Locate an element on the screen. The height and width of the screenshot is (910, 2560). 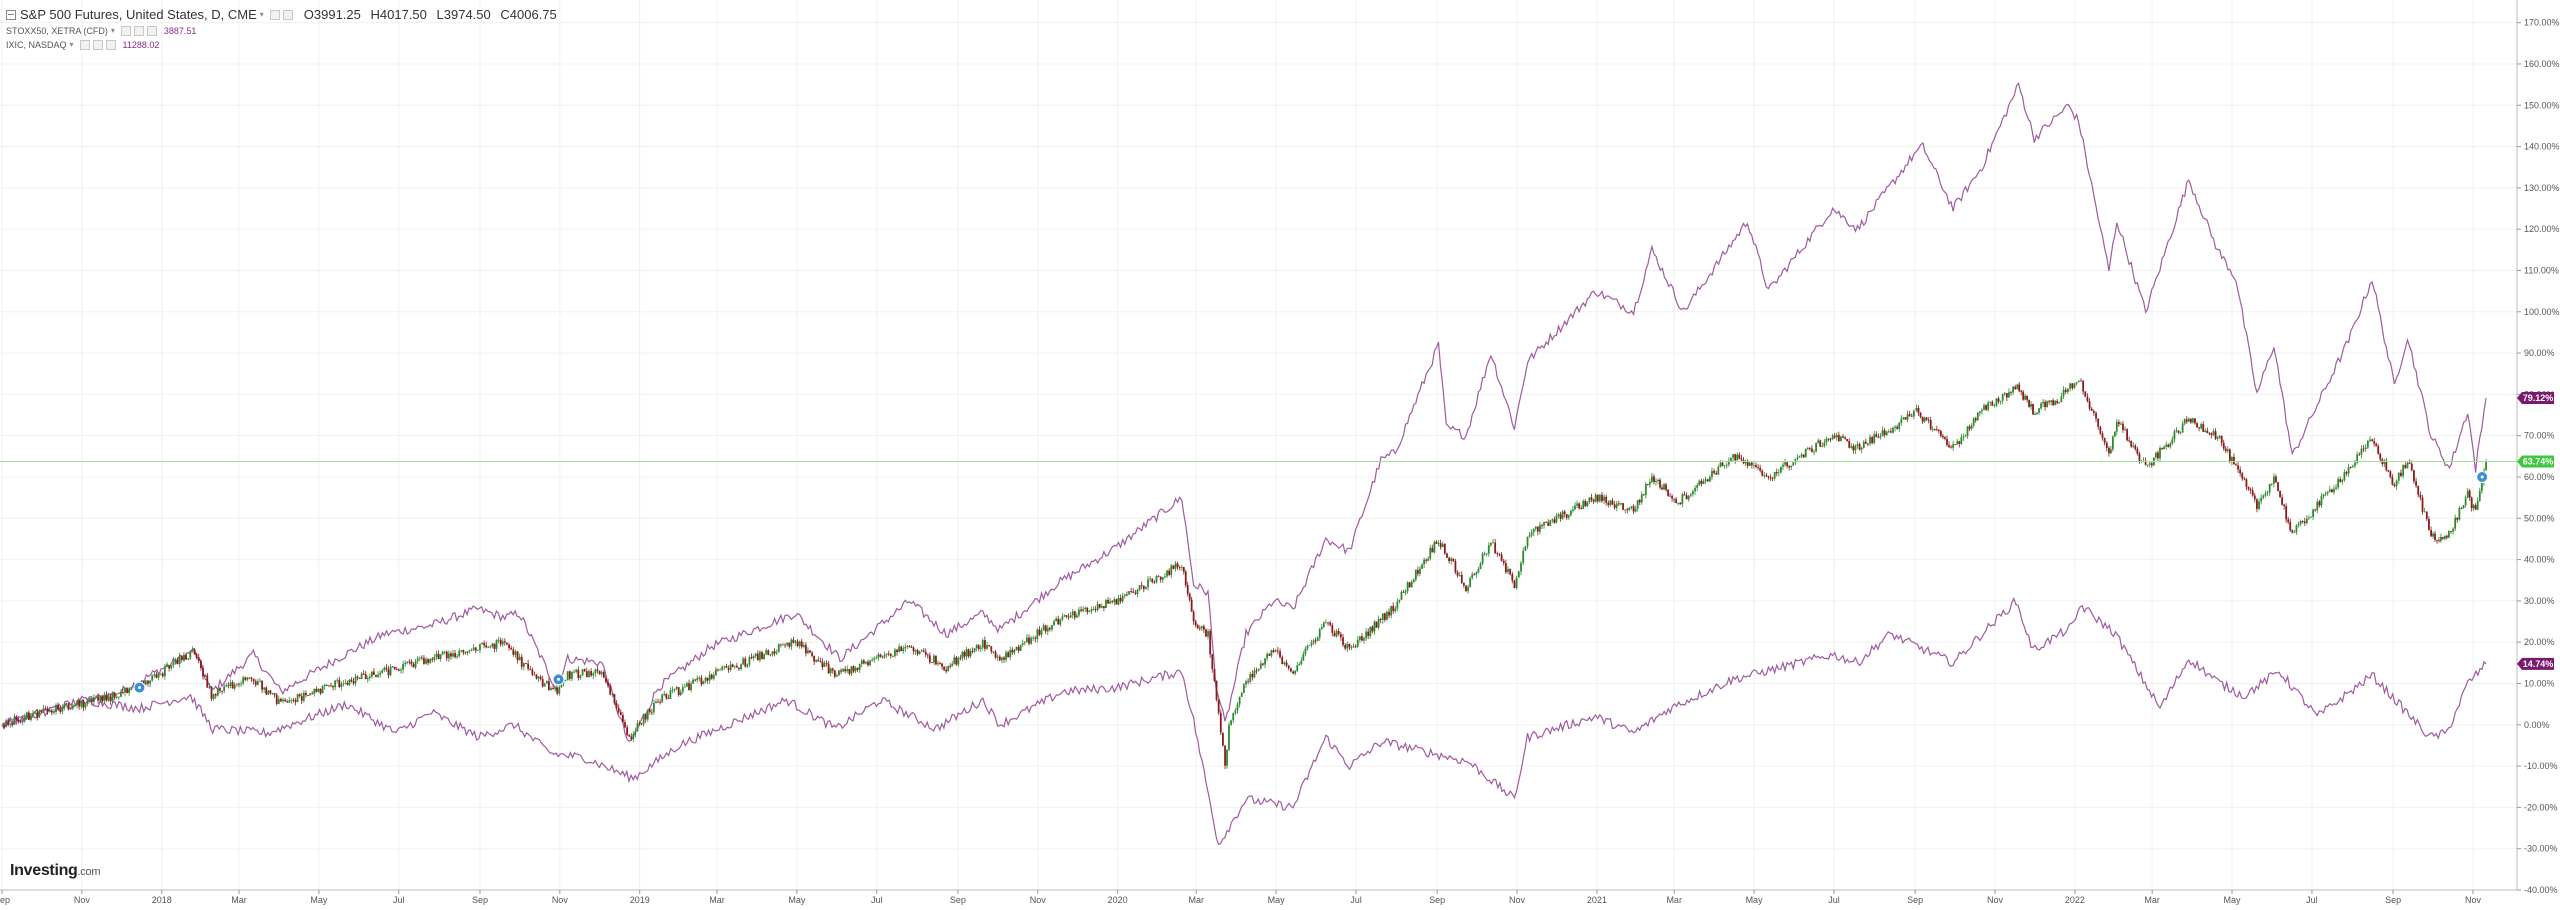
x-tick-label: Mar is located at coordinates (2152, 900).